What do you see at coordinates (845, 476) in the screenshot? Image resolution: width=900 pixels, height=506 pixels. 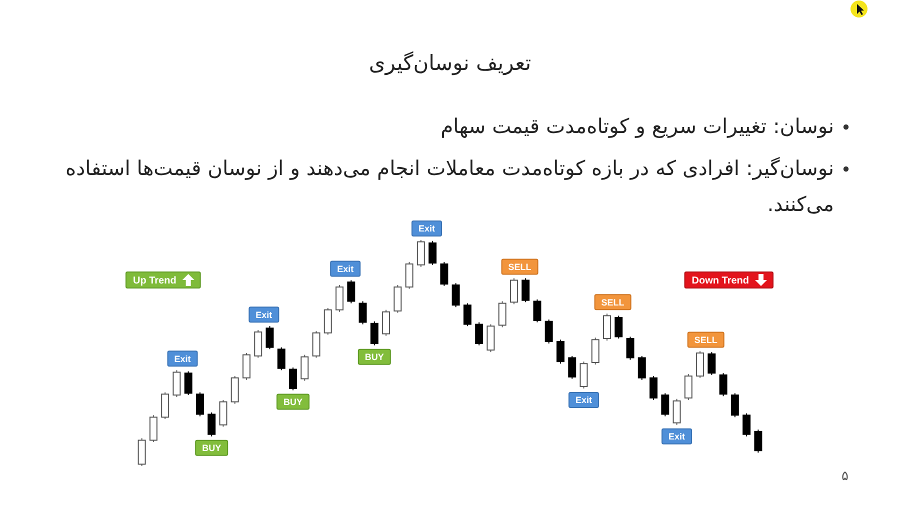 I see `text: ۵` at bounding box center [845, 476].